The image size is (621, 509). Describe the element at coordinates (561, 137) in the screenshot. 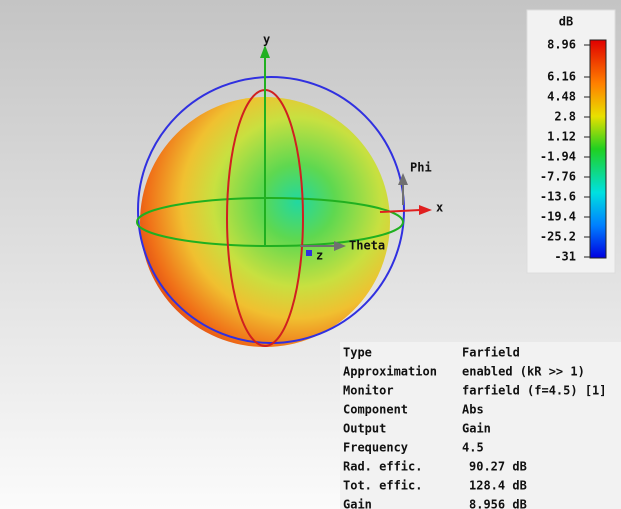

I see `colorbar-tick-label: 1.12` at that location.